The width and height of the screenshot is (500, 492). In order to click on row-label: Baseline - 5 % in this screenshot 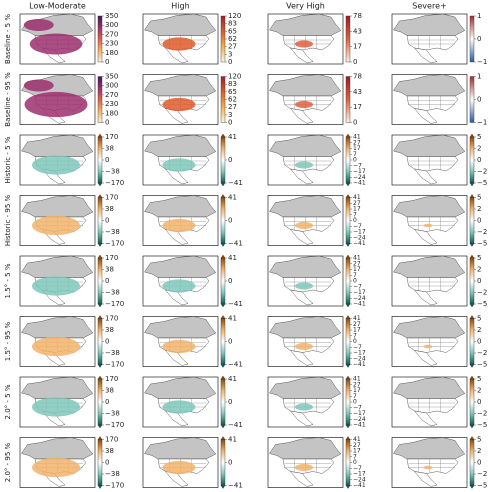, I will do `click(8, 39)`.